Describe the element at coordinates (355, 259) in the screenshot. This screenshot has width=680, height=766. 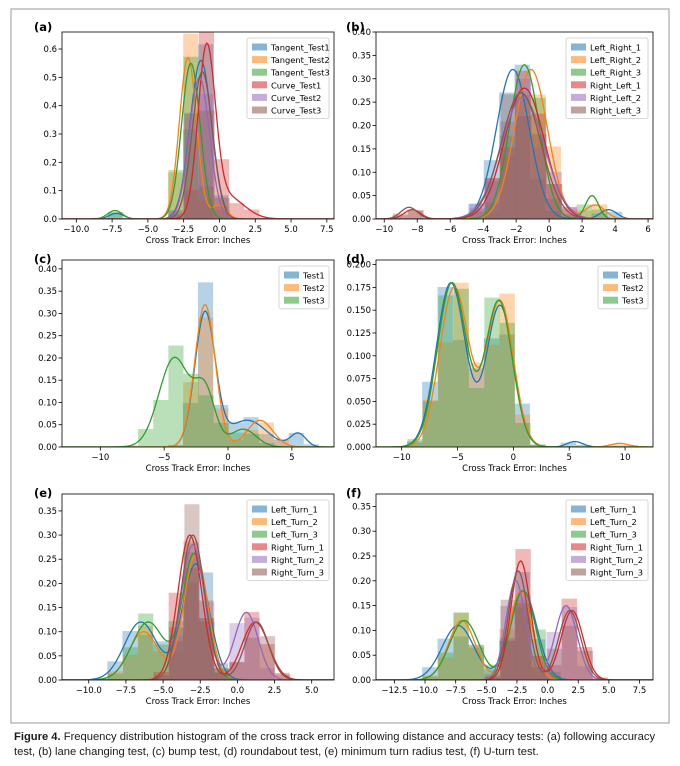
I see `p4-panel-label: (d)` at that location.